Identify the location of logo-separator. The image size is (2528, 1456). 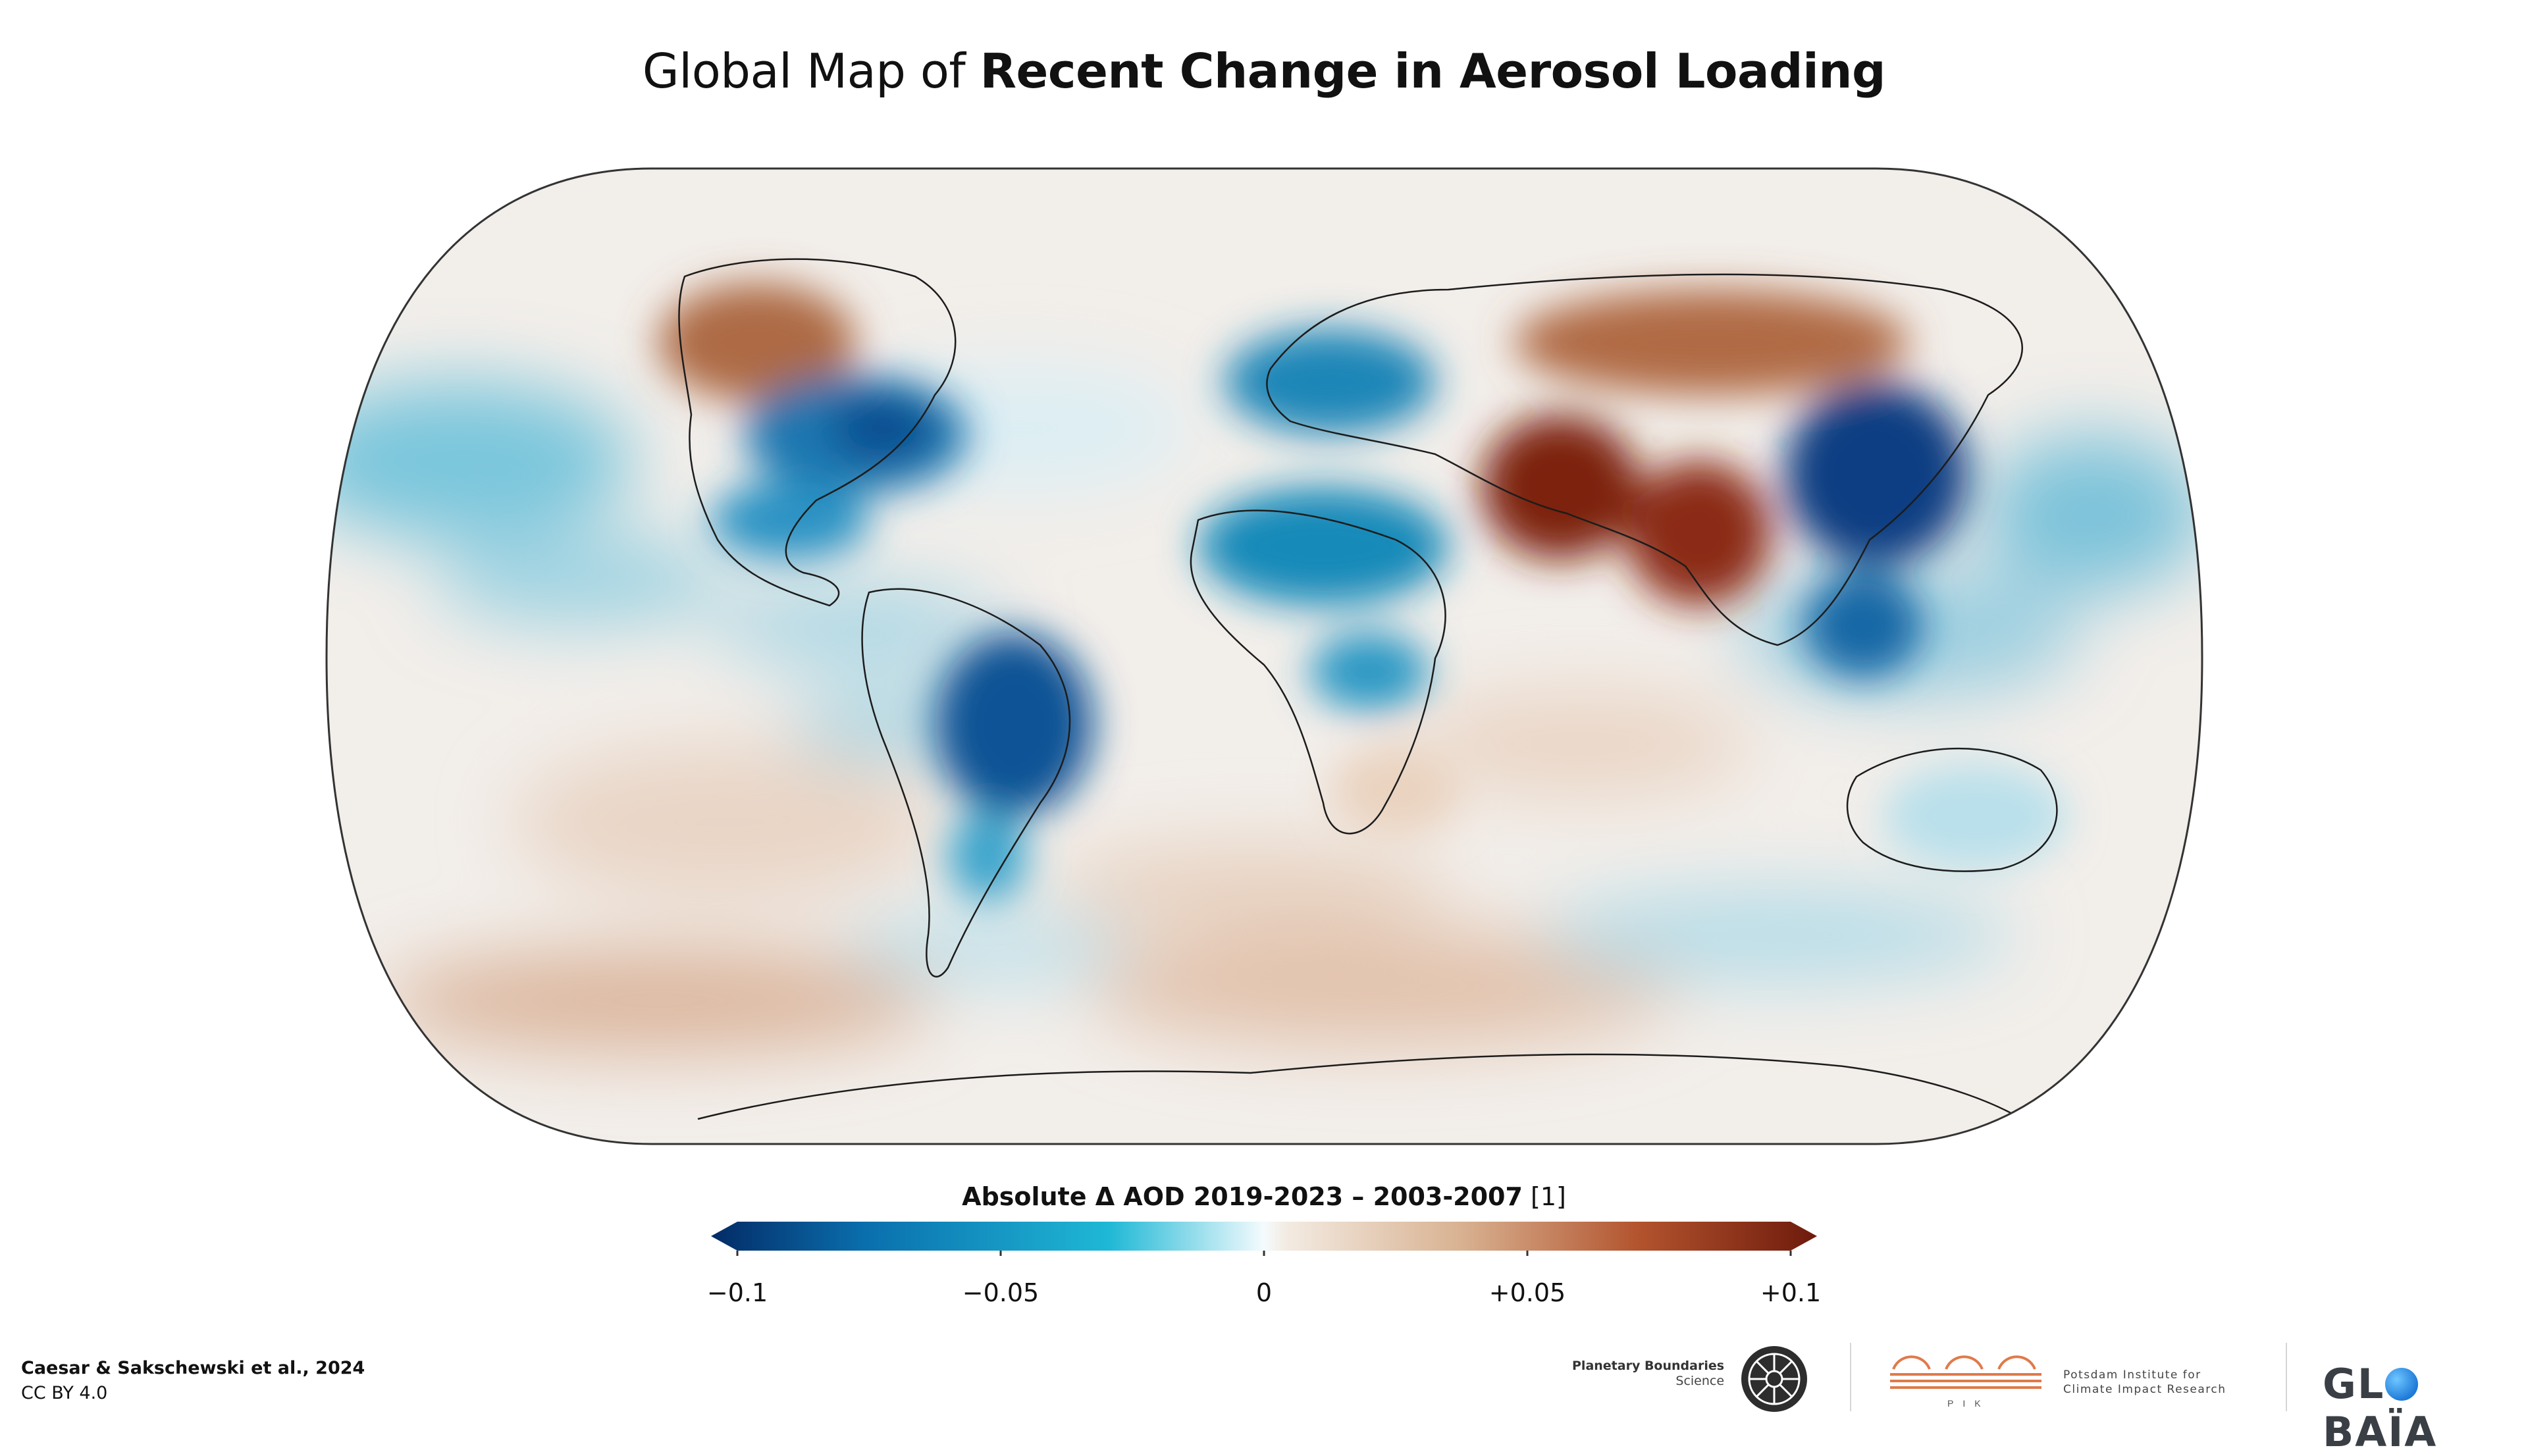
(1851, 1377).